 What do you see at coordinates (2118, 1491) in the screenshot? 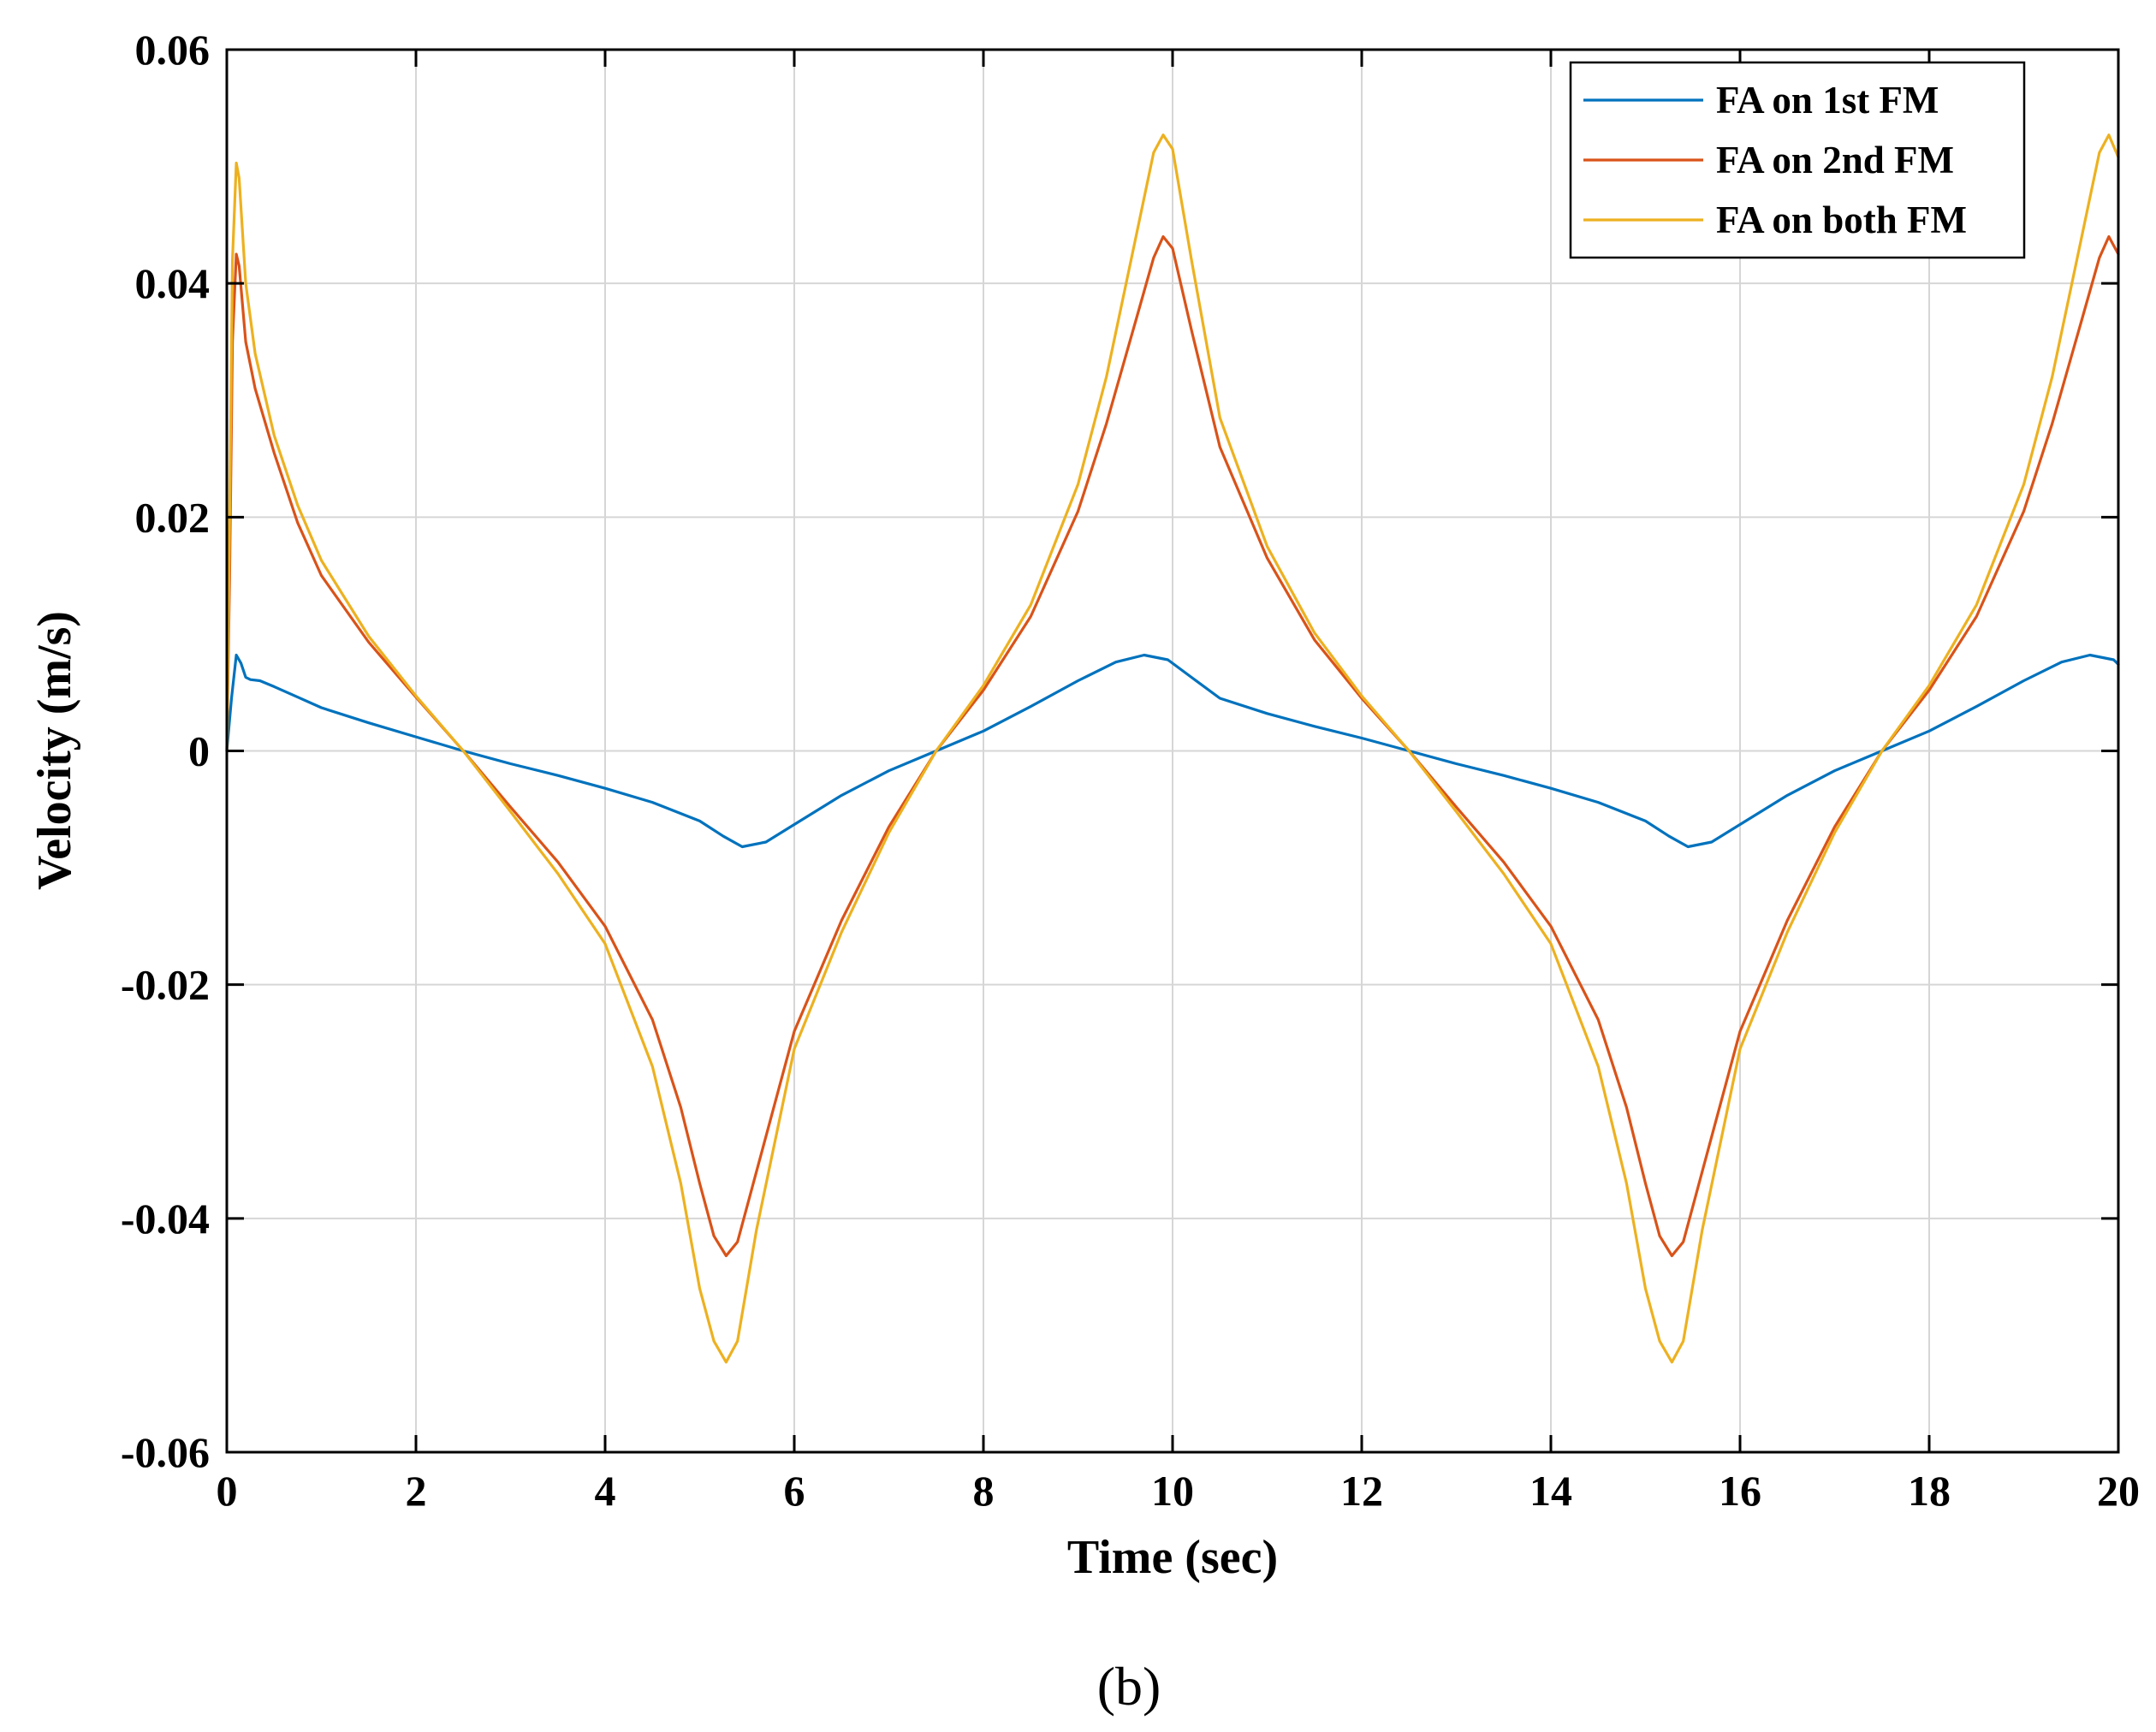
I see `x-tick-label: 20` at bounding box center [2118, 1491].